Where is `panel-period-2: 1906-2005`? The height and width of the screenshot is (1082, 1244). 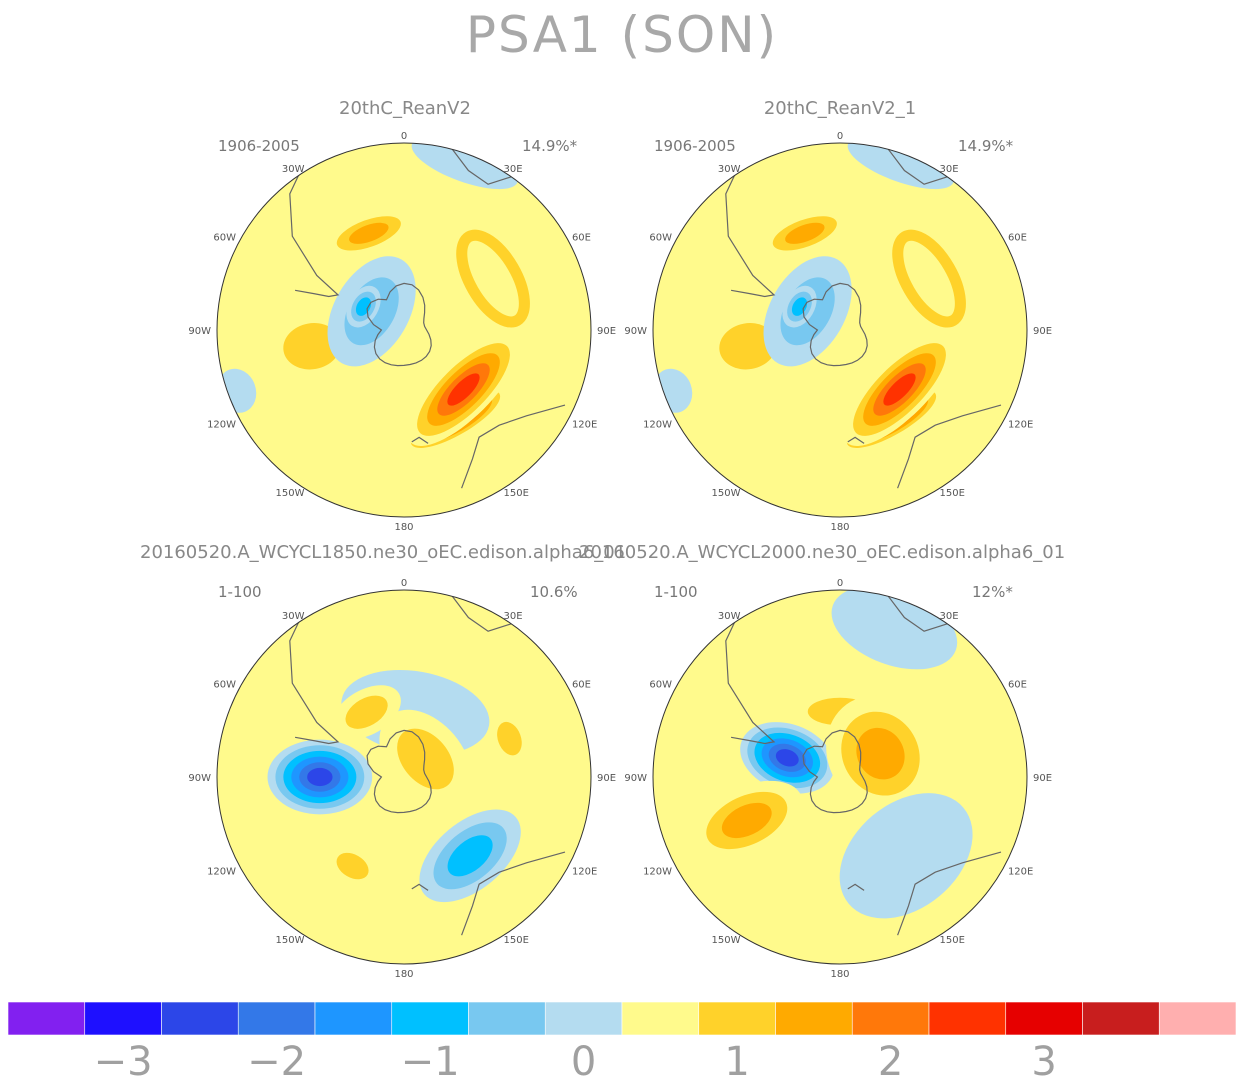
panel-period-2: 1906-2005 is located at coordinates (695, 146).